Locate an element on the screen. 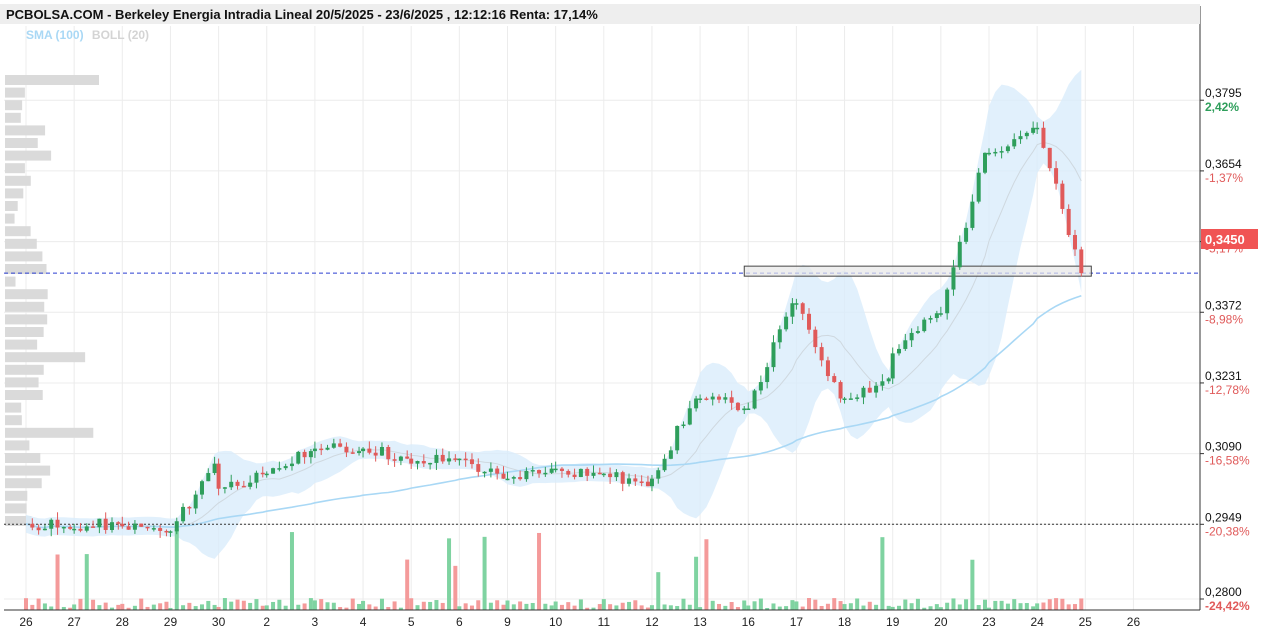 Image resolution: width=1268 pixels, height=638 pixels. y-tick-percent: -20,38% is located at coordinates (1227, 531).